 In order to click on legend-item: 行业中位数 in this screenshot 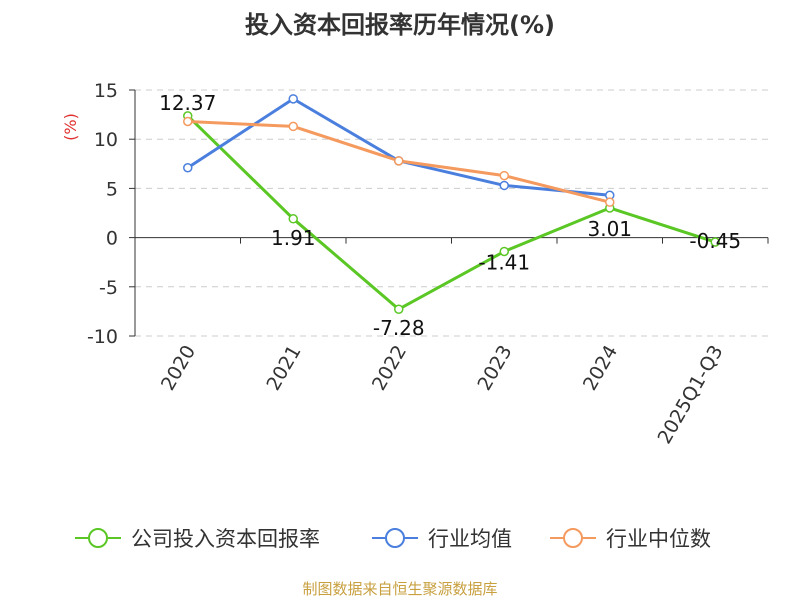, I will do `click(630, 539)`.